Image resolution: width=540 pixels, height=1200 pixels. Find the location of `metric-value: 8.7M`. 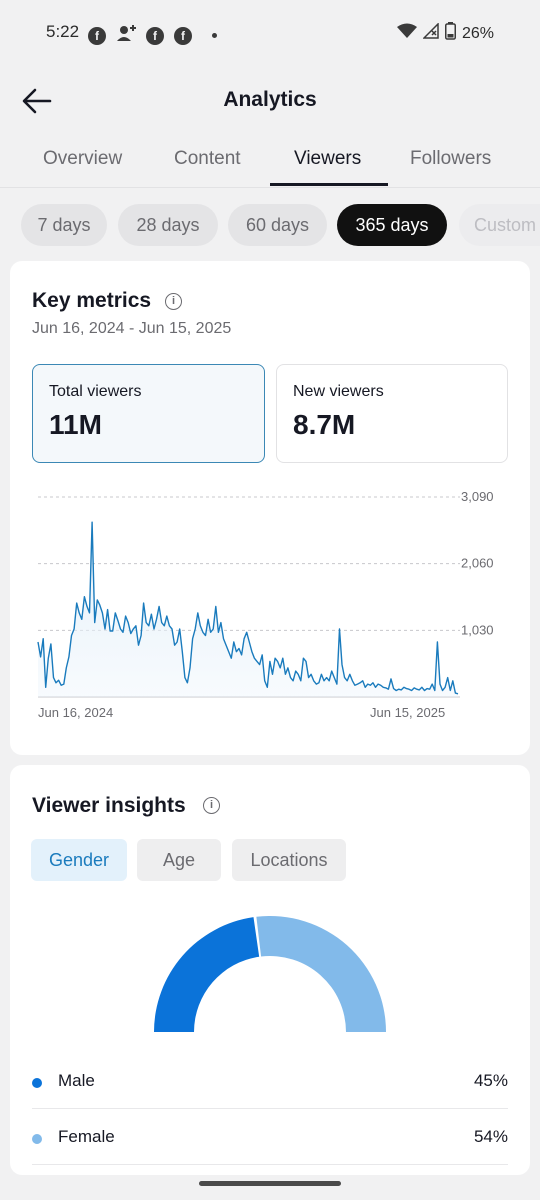

metric-value: 8.7M is located at coordinates (324, 424).